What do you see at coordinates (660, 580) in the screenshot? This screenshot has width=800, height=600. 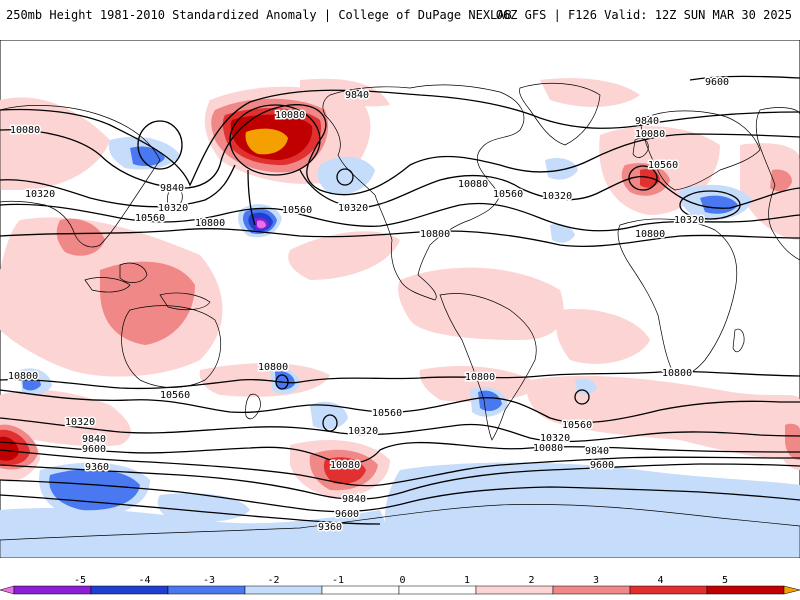 I see `colorbar-tick-label: 4` at bounding box center [660, 580].